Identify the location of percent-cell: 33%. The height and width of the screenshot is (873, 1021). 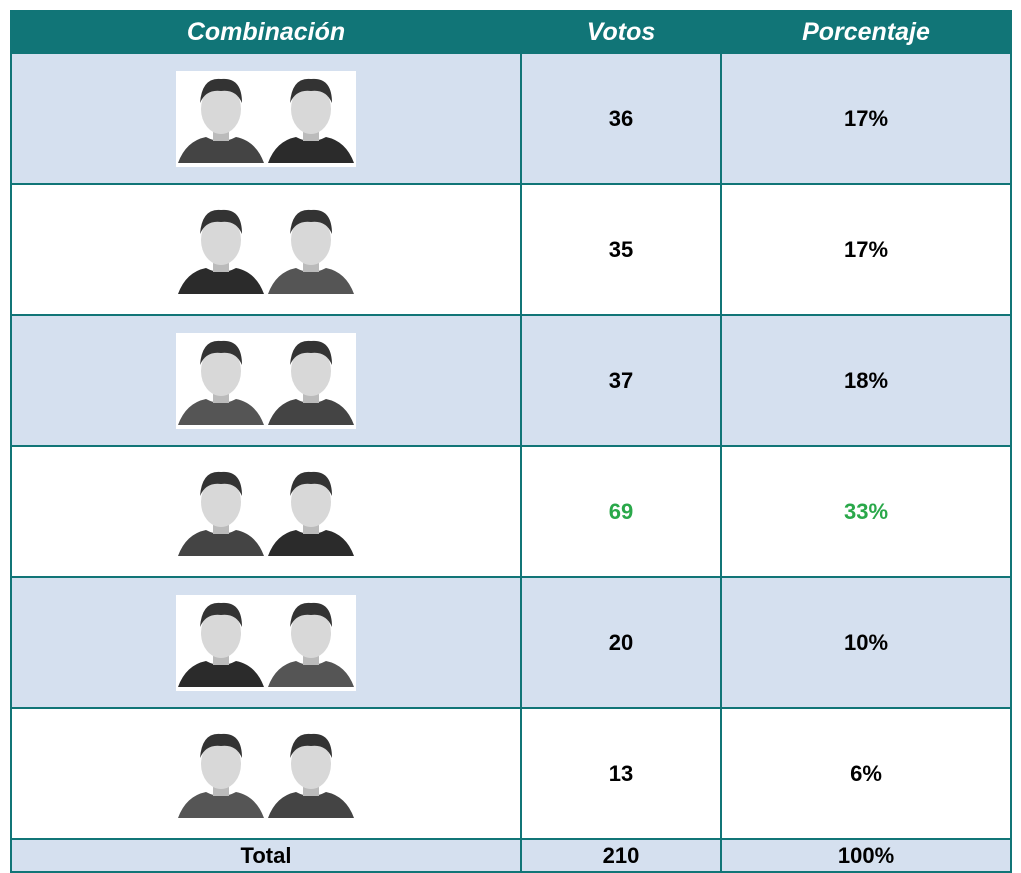
(866, 511).